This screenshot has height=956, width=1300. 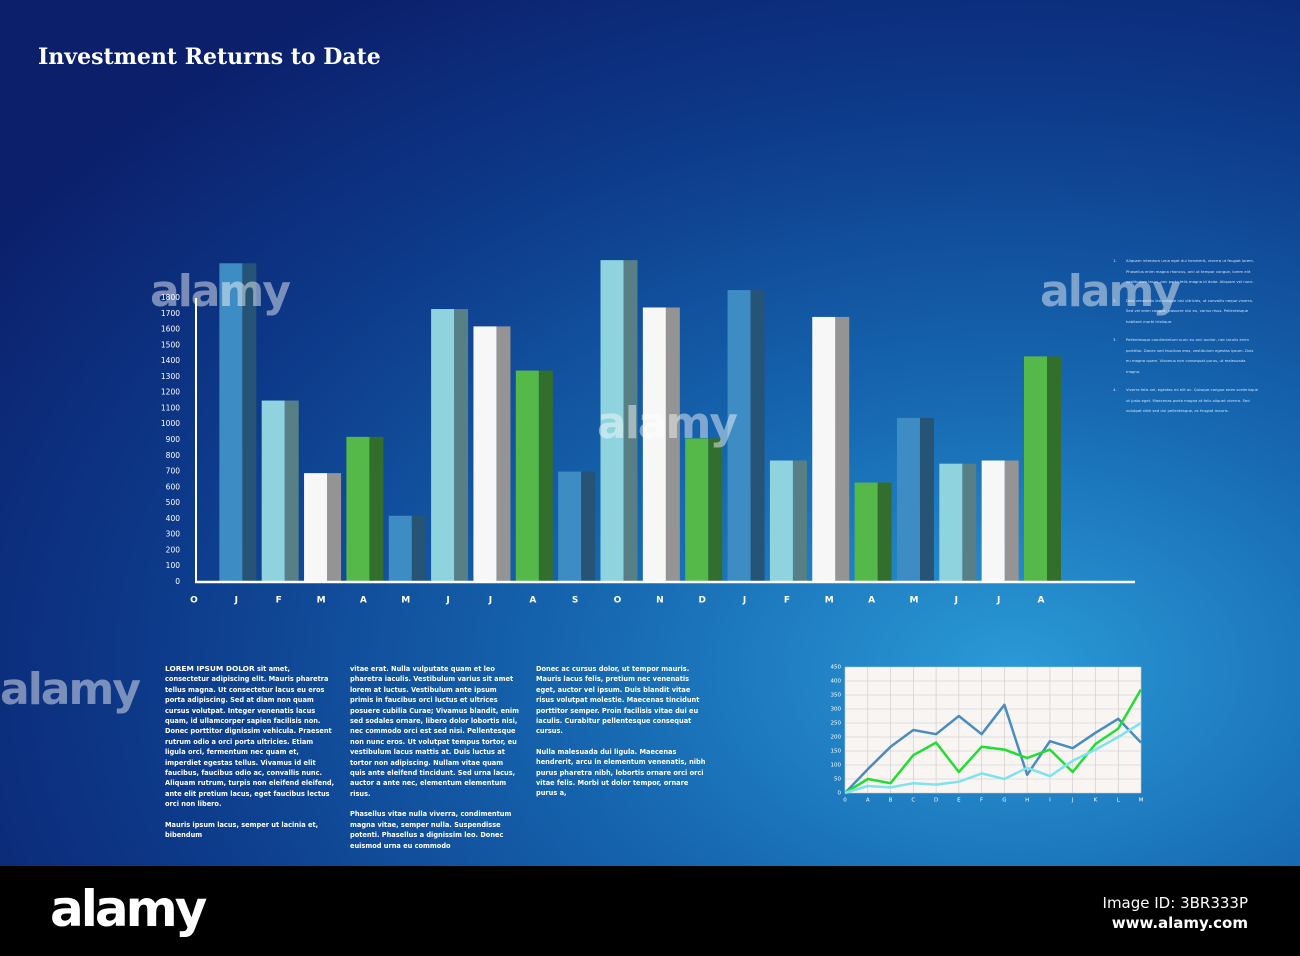 What do you see at coordinates (1115, 260) in the screenshot?
I see `note-number: 1.` at bounding box center [1115, 260].